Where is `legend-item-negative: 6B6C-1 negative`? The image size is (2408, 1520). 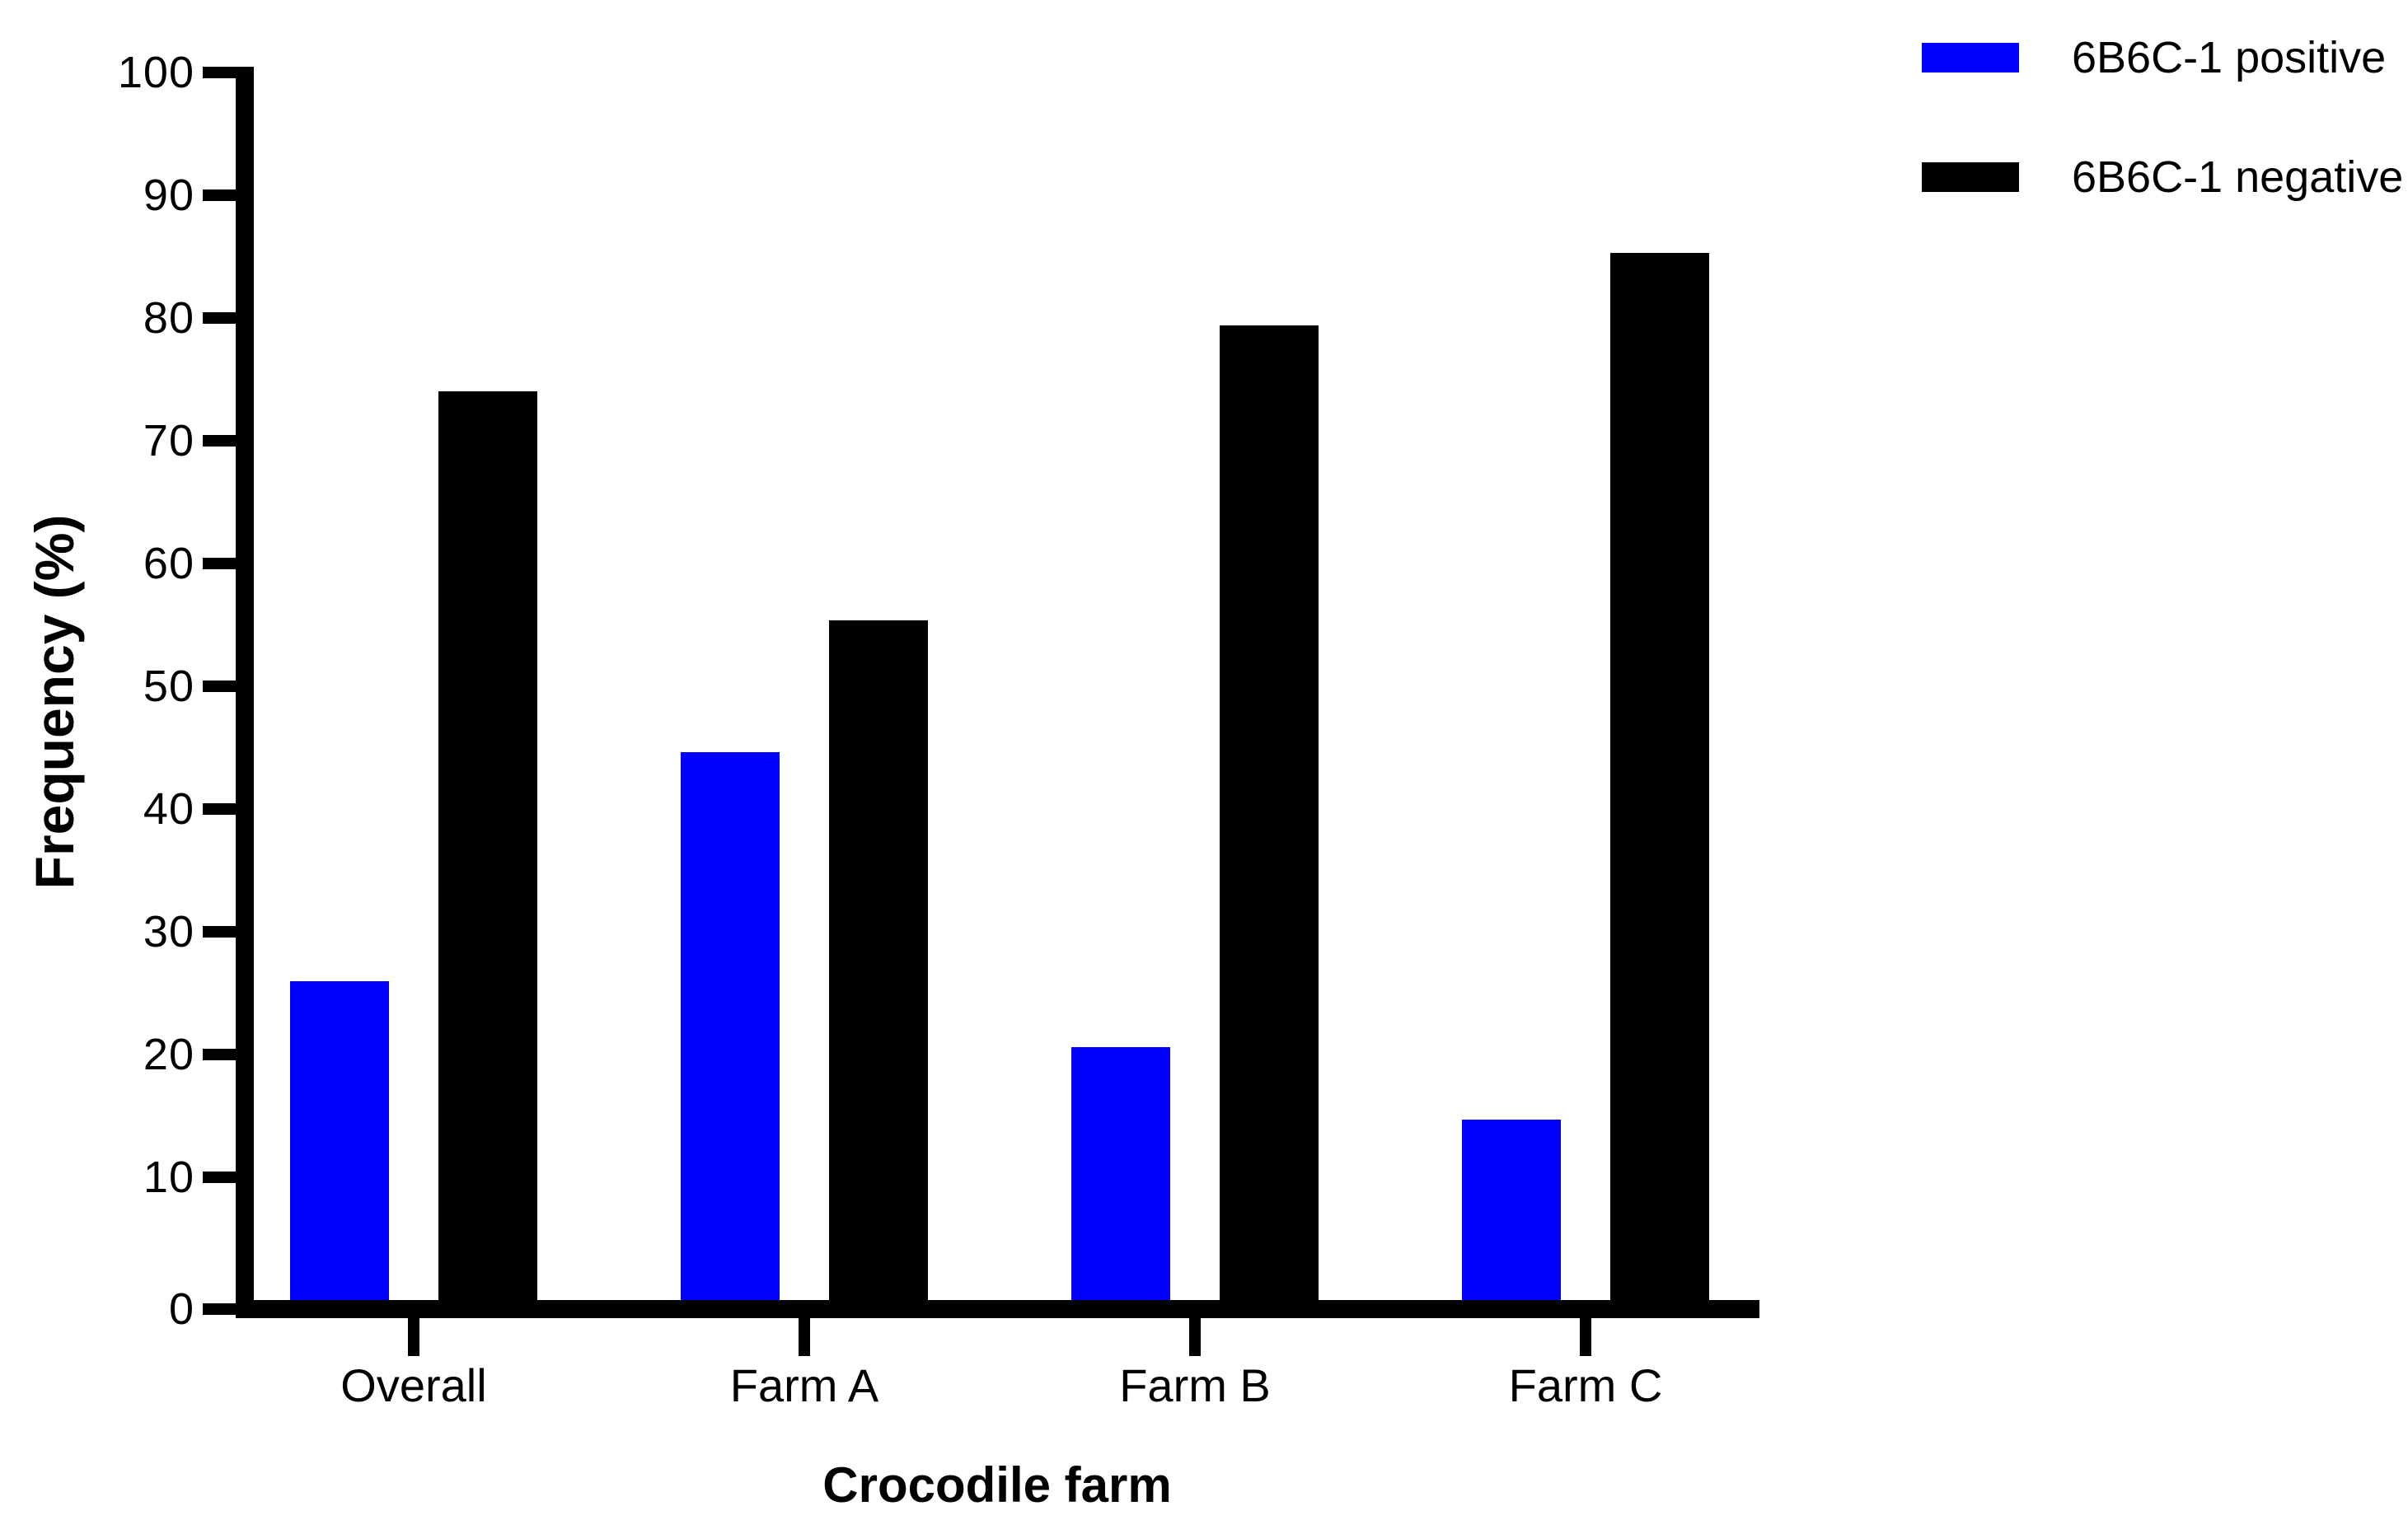 legend-item-negative: 6B6C-1 negative is located at coordinates (2163, 177).